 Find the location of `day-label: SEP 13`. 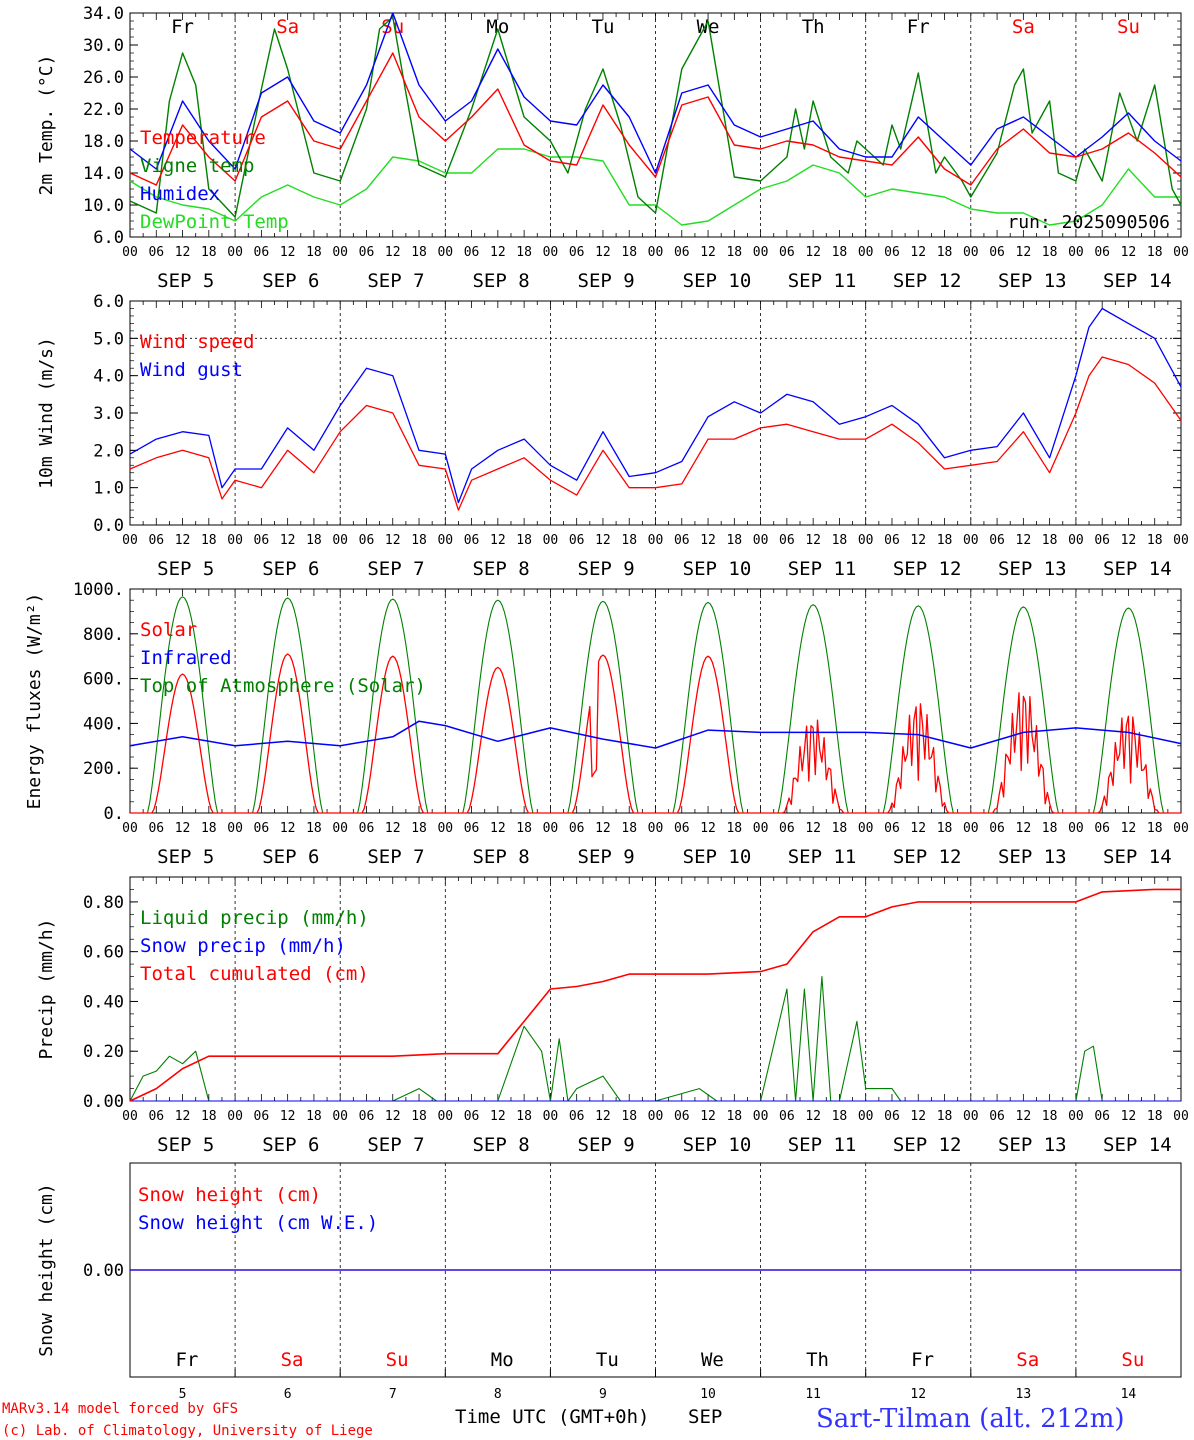

day-label: SEP 13 is located at coordinates (1032, 1145).